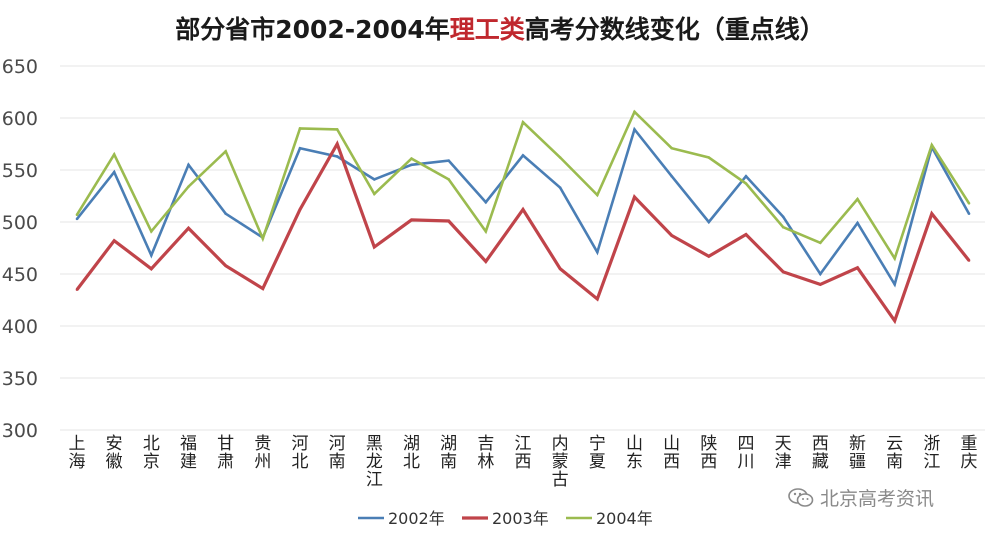 The image size is (1000, 538). Describe the element at coordinates (151, 453) in the screenshot. I see `x-tick-label: 北京` at that location.